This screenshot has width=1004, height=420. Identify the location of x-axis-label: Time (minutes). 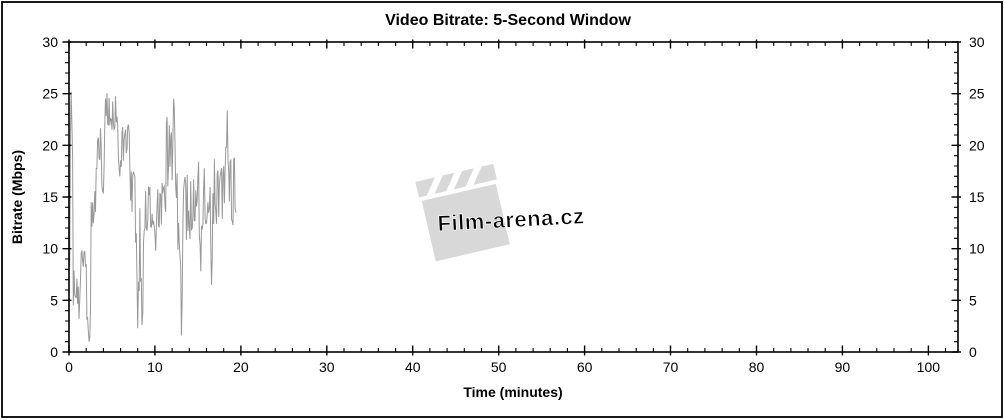
(512, 392).